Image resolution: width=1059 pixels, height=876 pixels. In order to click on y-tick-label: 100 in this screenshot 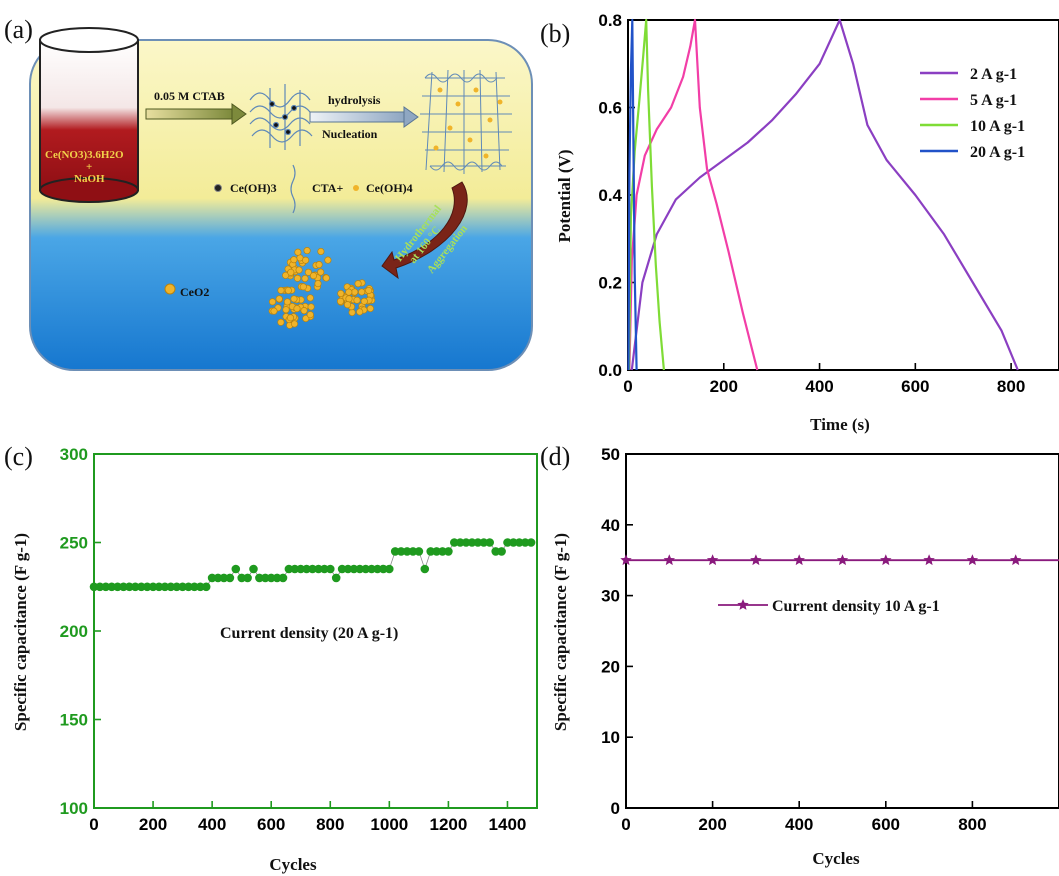, I will do `click(74, 808)`.